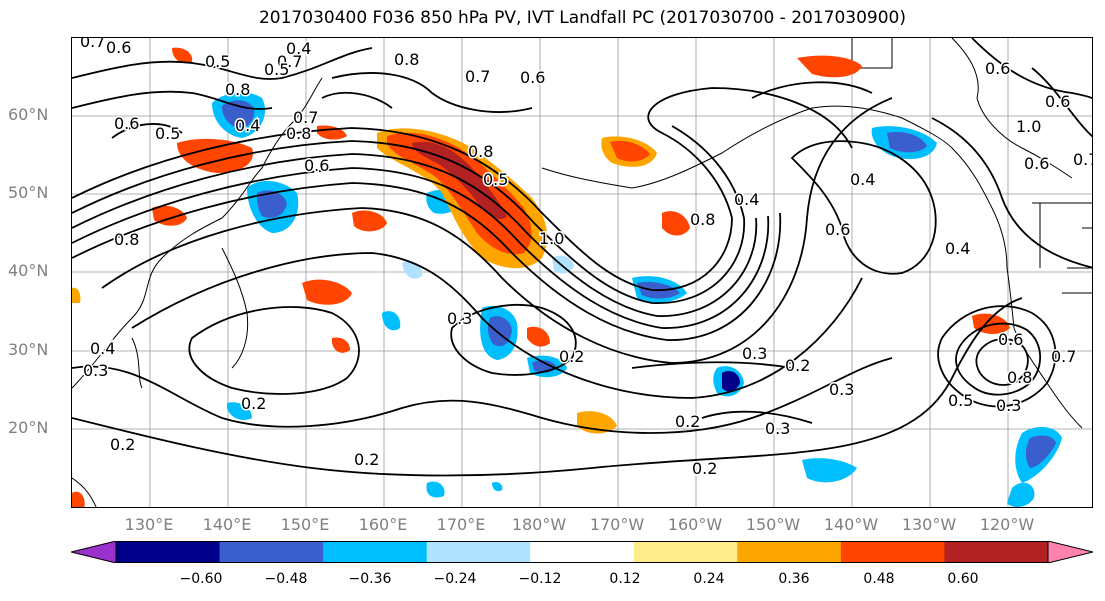 This screenshot has height=601, width=1105. What do you see at coordinates (1007, 524) in the screenshot?
I see `lon-label-120w: 120°W` at bounding box center [1007, 524].